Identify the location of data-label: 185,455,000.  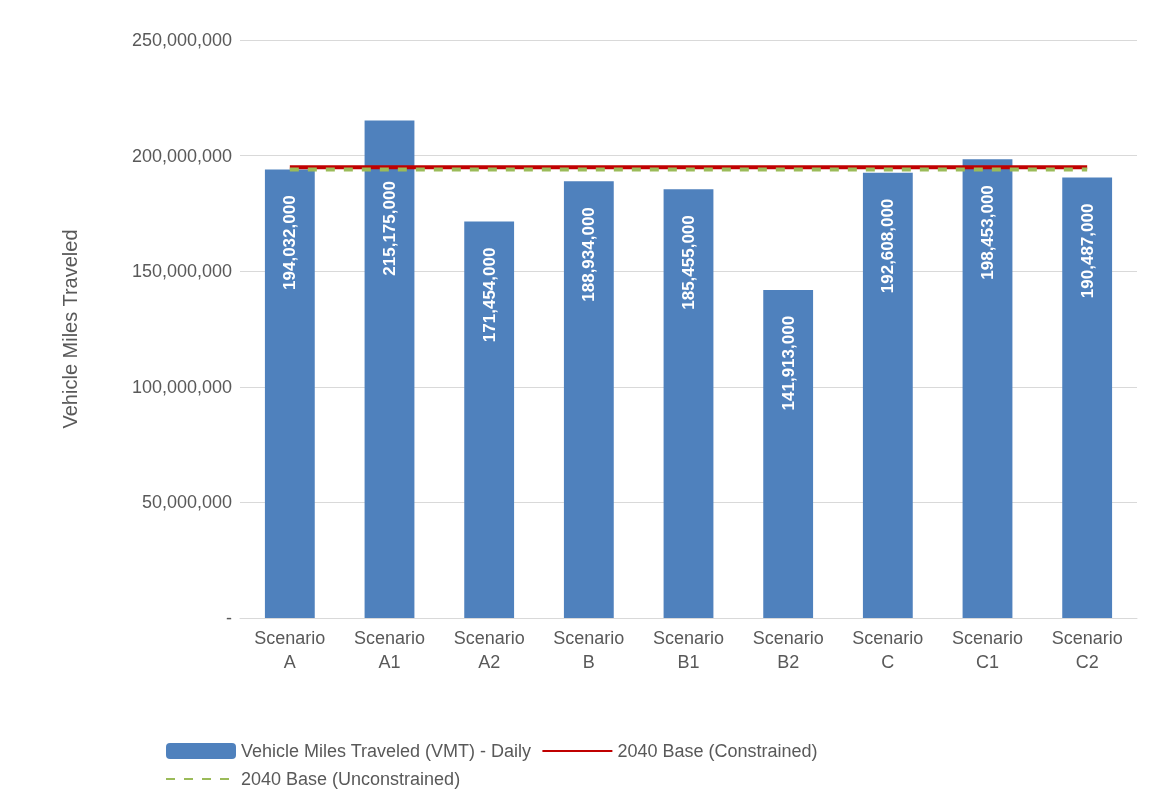
(688, 262).